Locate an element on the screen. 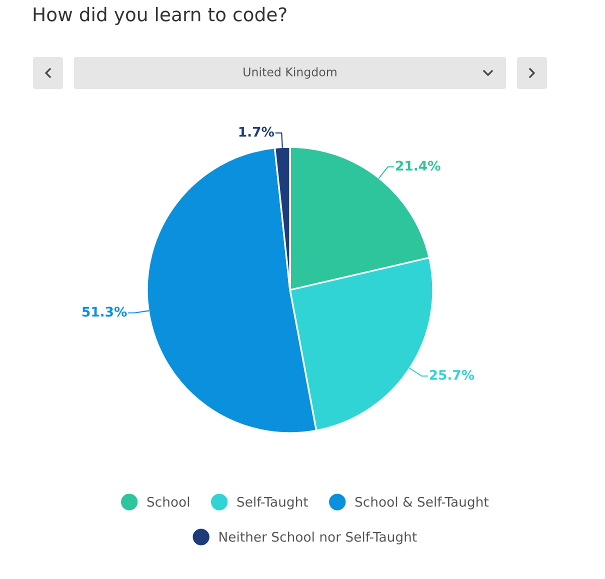 The width and height of the screenshot is (605, 579). chart-subtitle: United Kingdom is located at coordinates (290, 73).